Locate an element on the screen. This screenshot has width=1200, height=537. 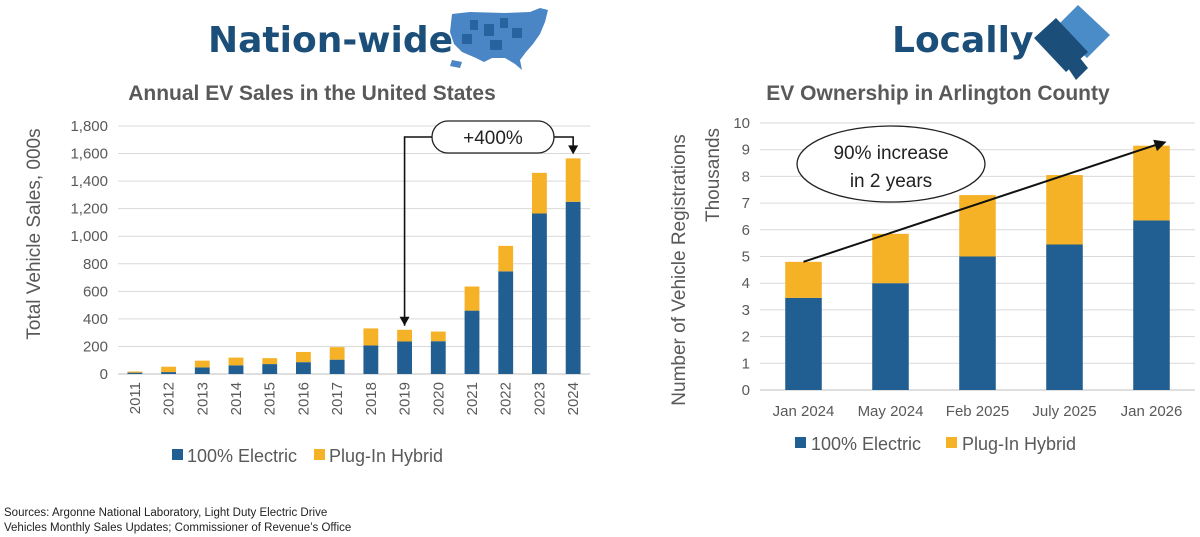
left-legend-swatch-hybrid is located at coordinates (319, 454).